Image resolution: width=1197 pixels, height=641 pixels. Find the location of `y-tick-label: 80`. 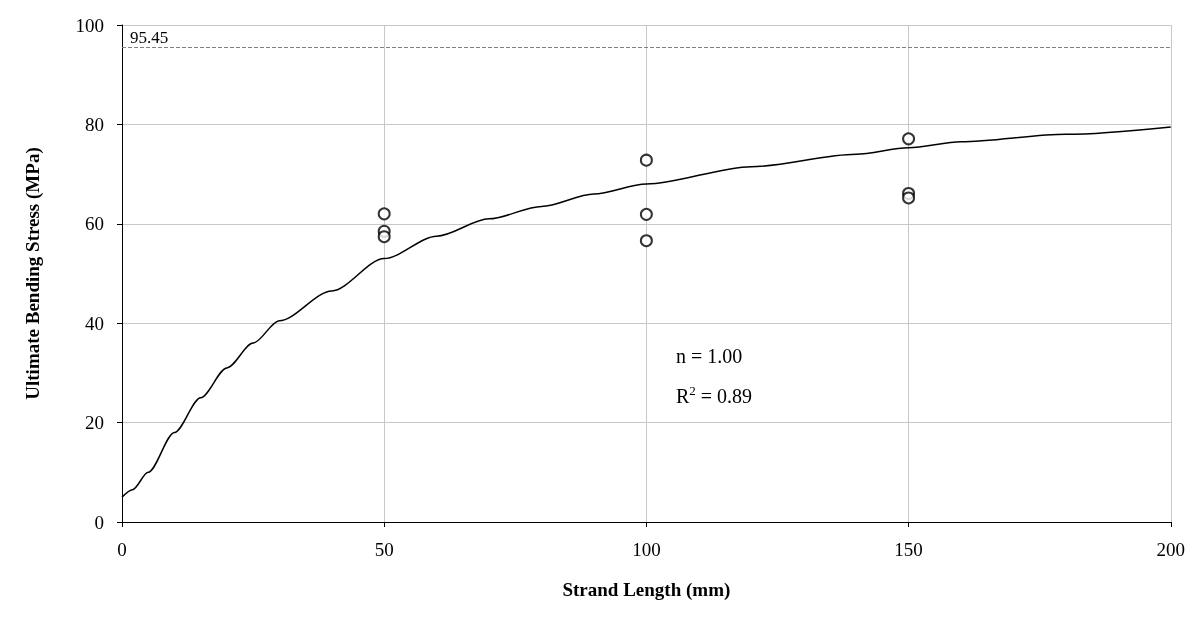

y-tick-label: 80 is located at coordinates (94, 124).